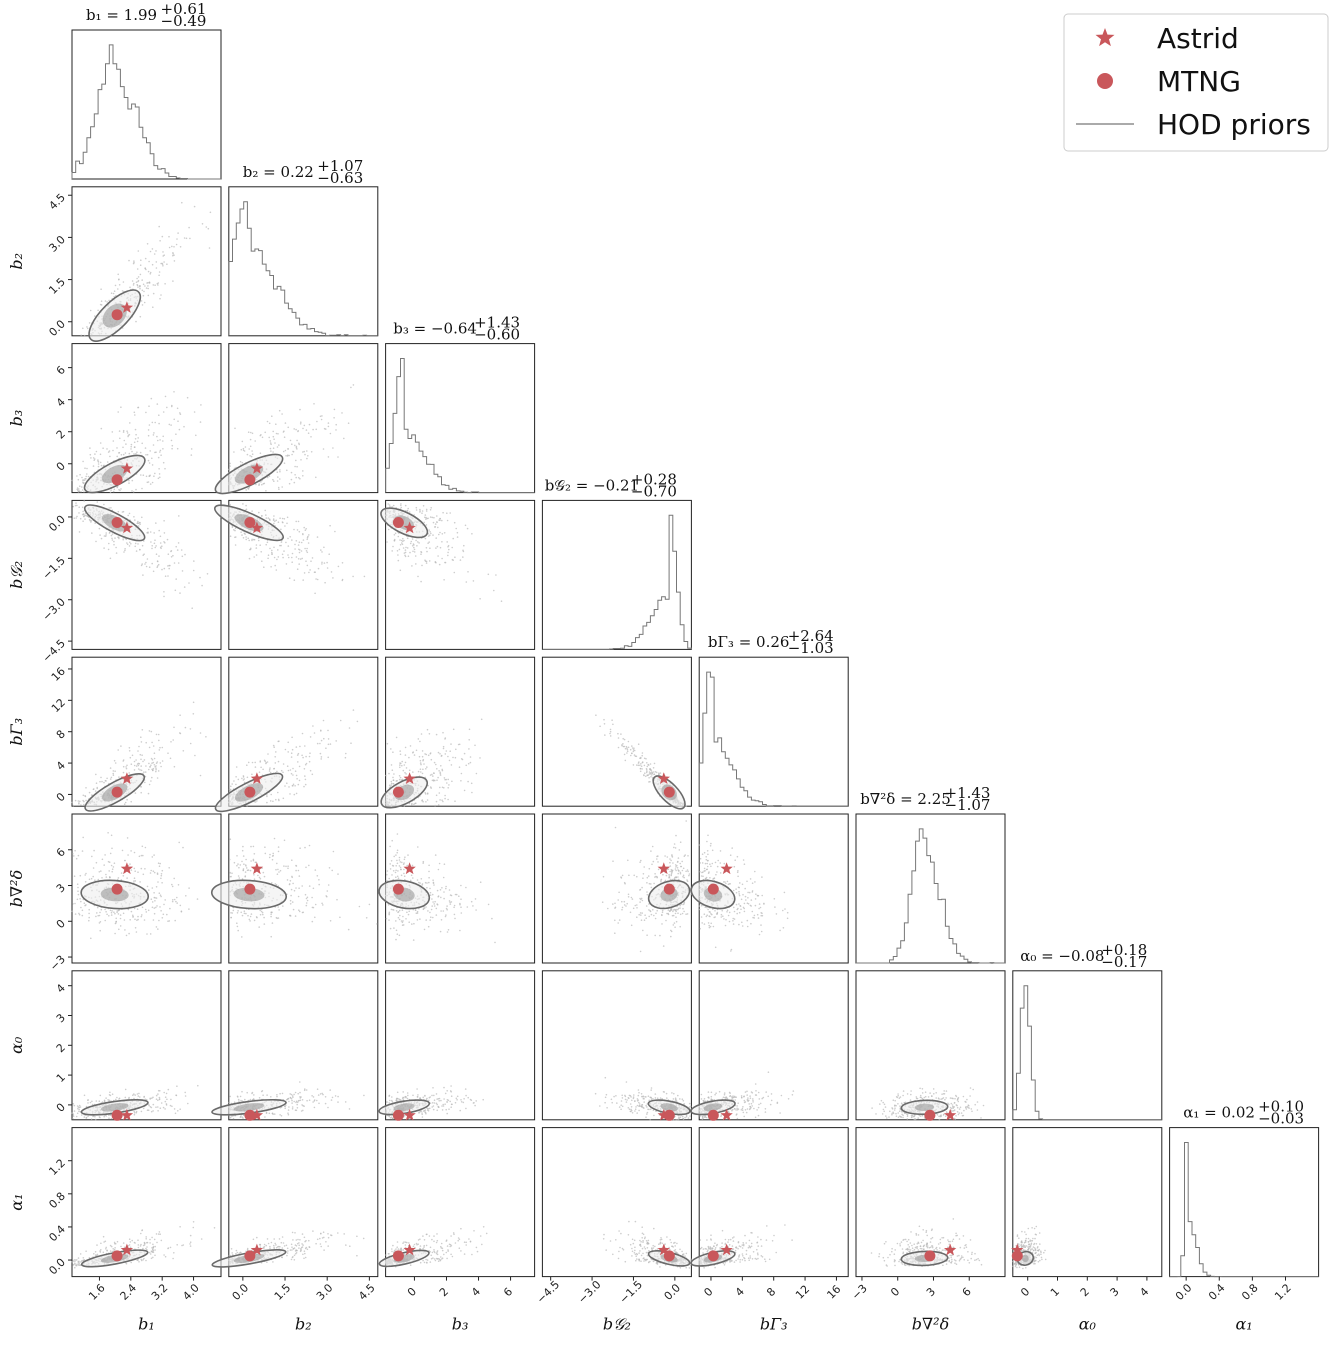 This screenshot has width=1342, height=1350. What do you see at coordinates (57, 963) in the screenshot?
I see `y-tick-label: −3` at bounding box center [57, 963].